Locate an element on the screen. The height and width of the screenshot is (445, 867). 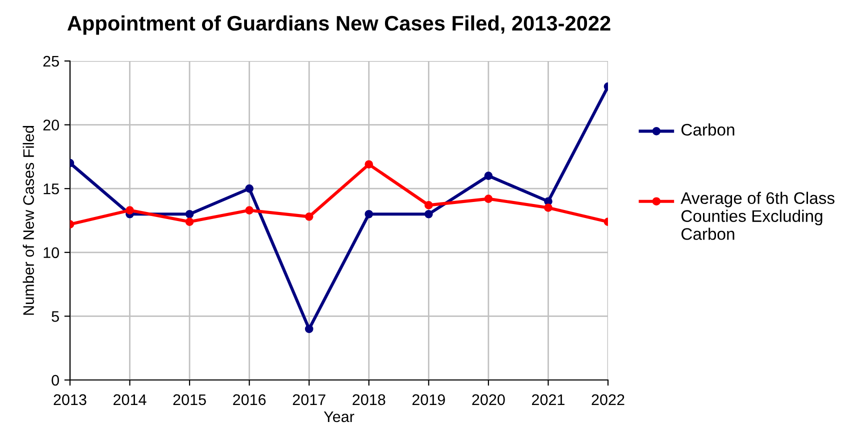
y-tick-label: 15 is located at coordinates (51, 189).